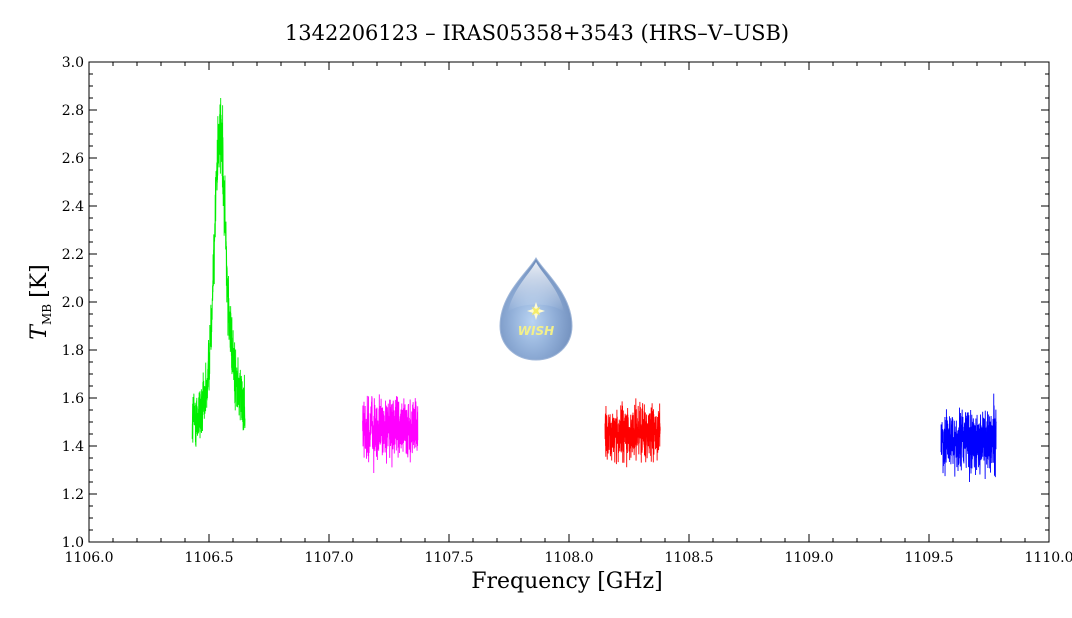  Describe the element at coordinates (39, 331) in the screenshot. I see `y-axis-label-main: T` at that location.